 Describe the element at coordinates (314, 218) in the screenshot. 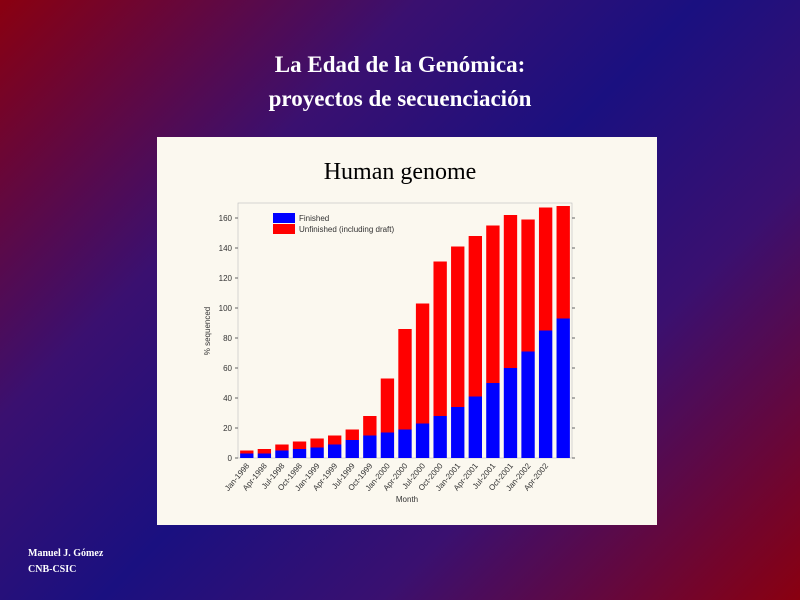

I see `legend-label: Finished` at that location.